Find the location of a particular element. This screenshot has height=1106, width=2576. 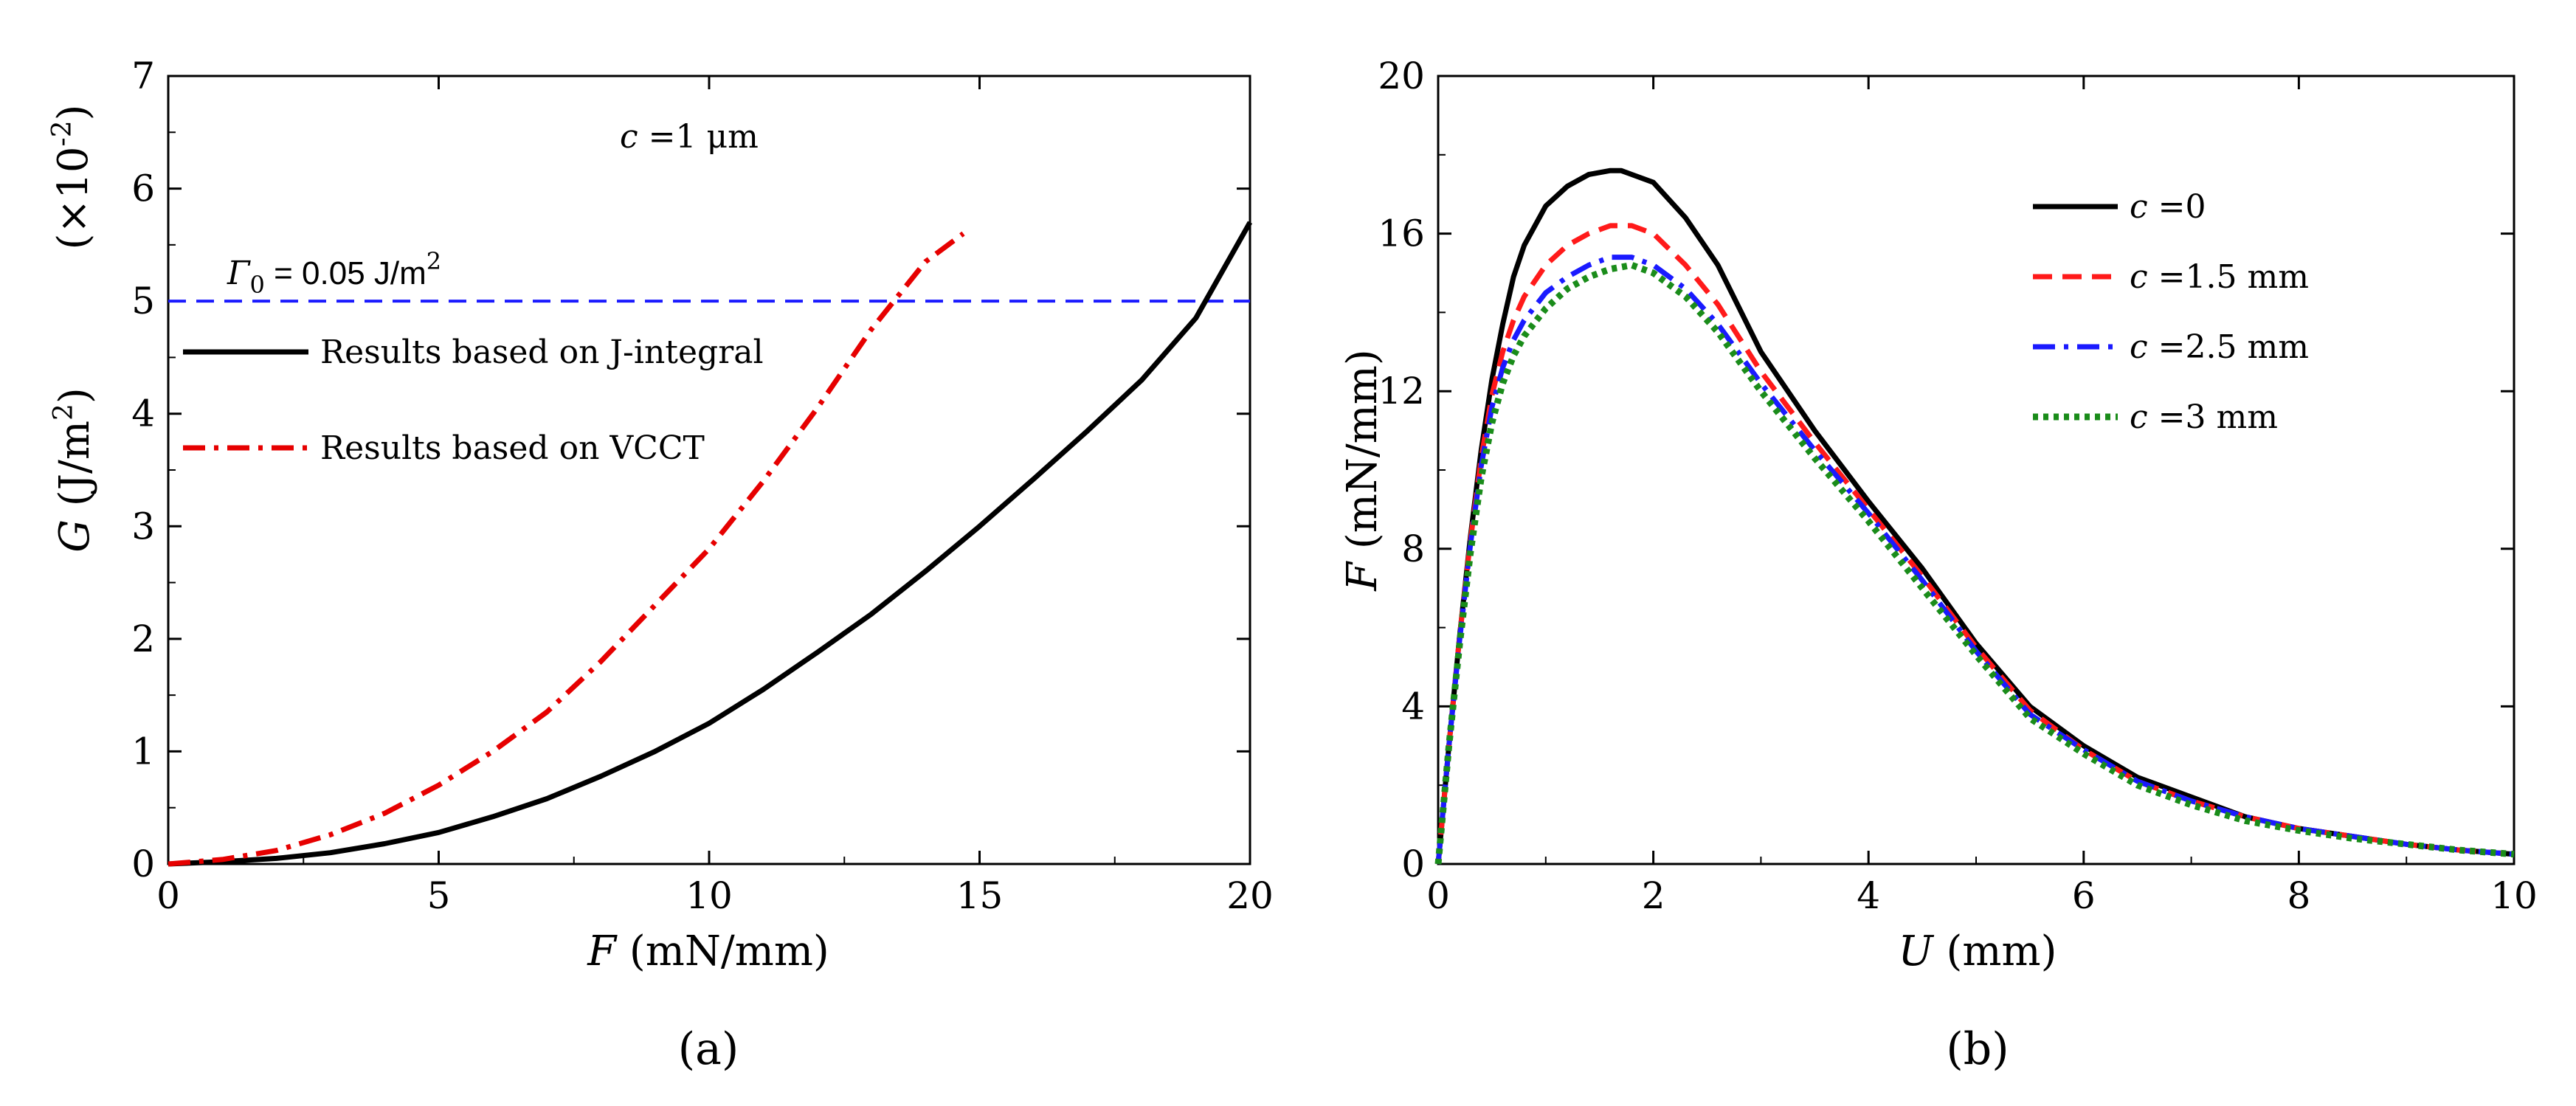

legend-name-a-1: Results based on VCCT is located at coordinates (512, 448).